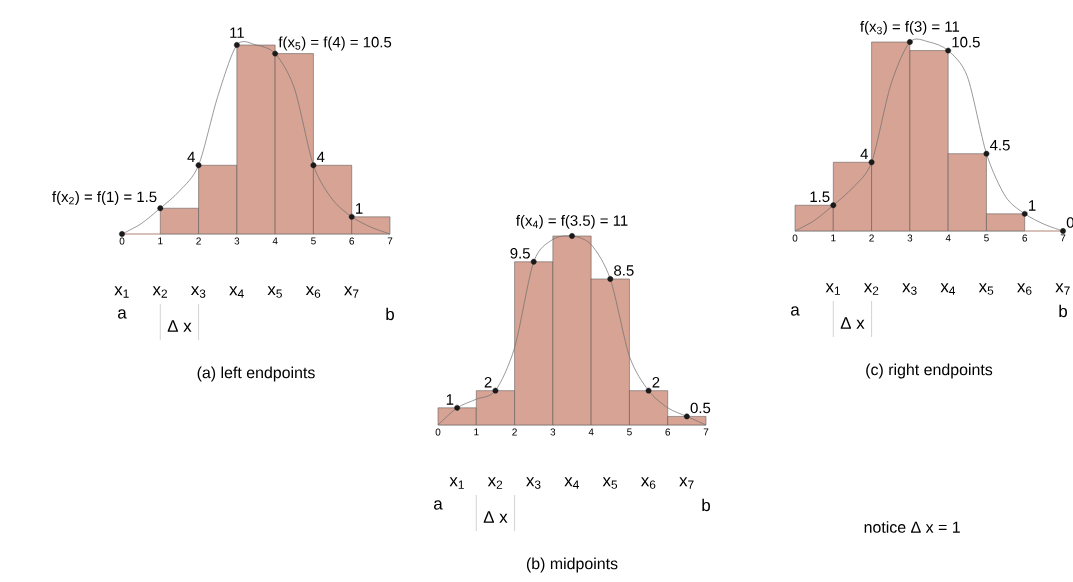 This screenshot has height=582, width=1073. Describe the element at coordinates (966, 42) in the screenshot. I see `data-label: 10.5` at that location.